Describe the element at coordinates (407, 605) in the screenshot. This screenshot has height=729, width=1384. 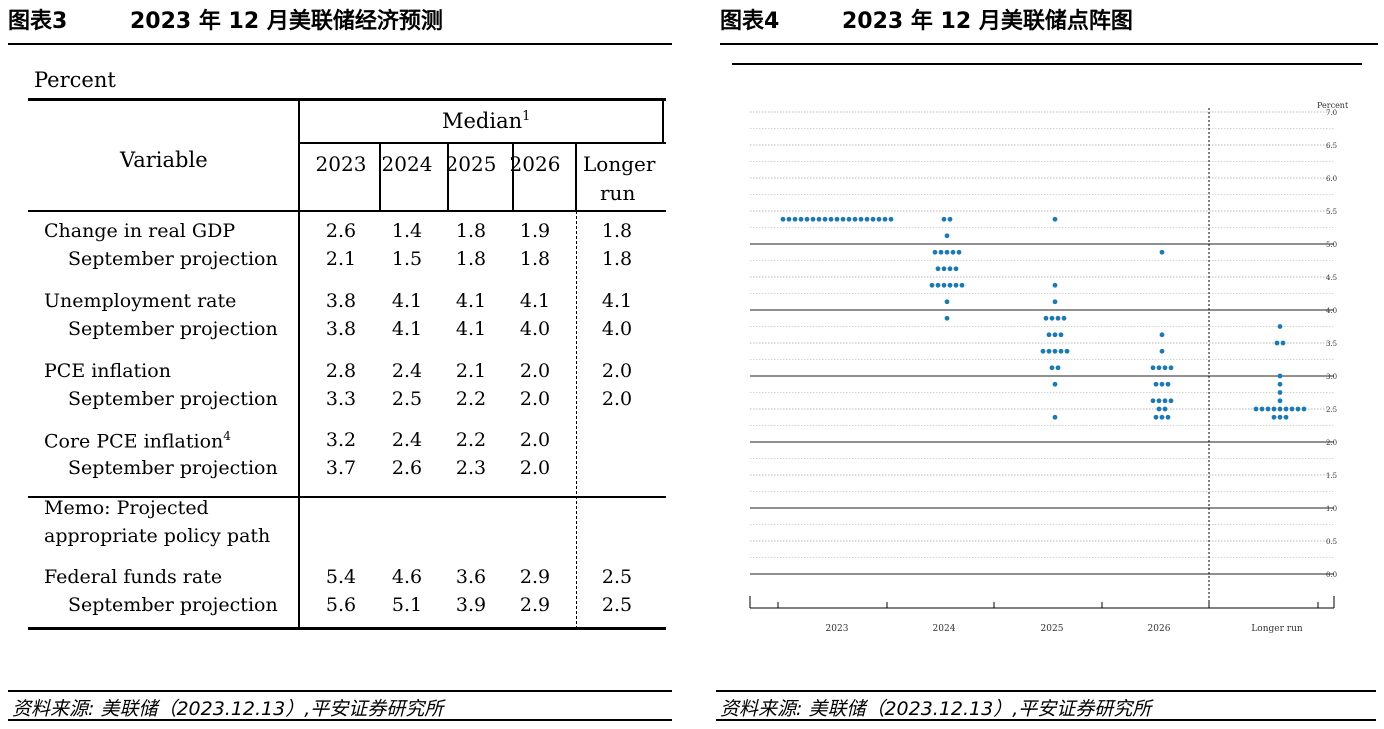
I see `value-cell: 5.1` at that location.